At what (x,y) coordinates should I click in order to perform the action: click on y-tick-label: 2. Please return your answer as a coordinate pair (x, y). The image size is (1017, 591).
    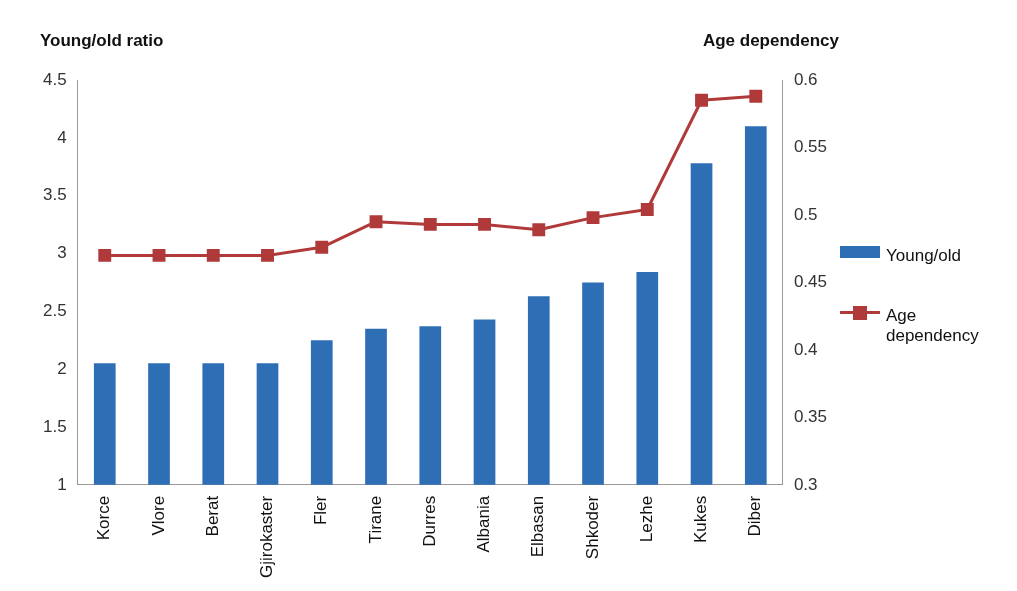
    Looking at the image, I should click on (62, 368).